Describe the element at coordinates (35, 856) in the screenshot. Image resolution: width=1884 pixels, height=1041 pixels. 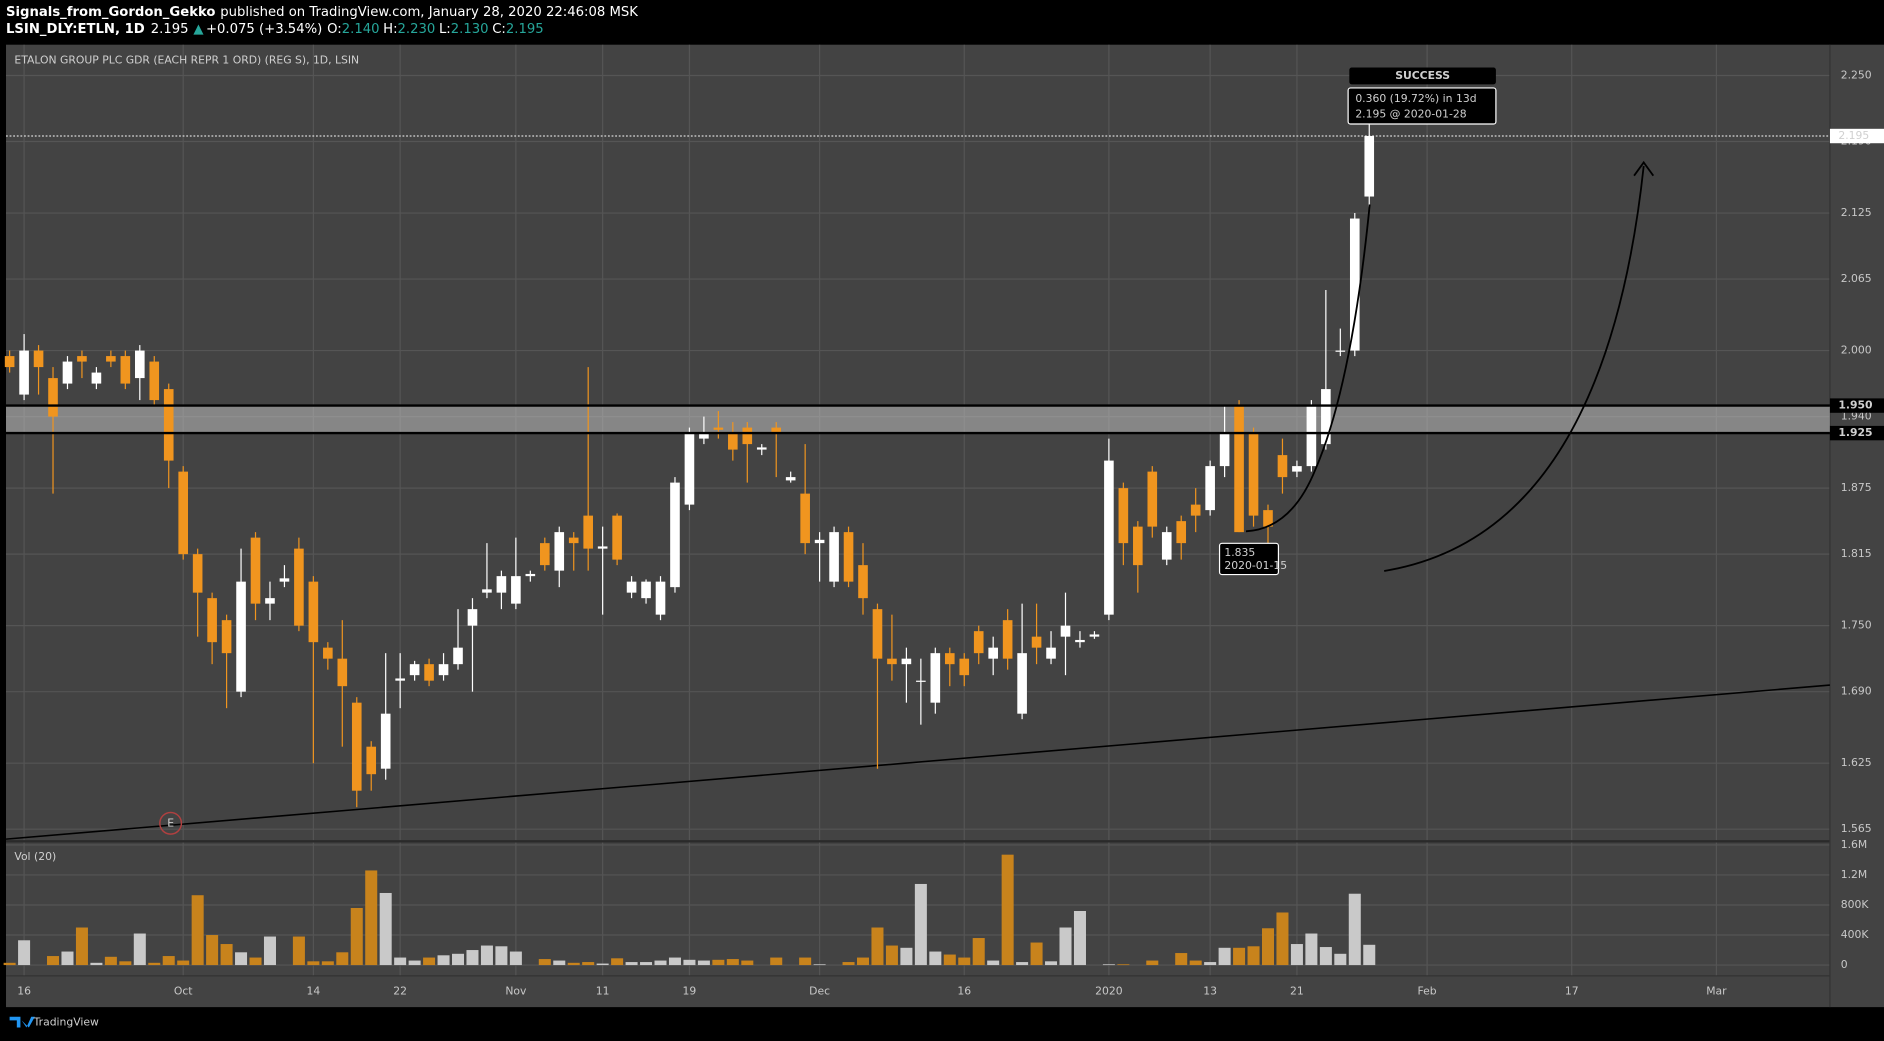
I see `volume-title: Vol (20)` at that location.